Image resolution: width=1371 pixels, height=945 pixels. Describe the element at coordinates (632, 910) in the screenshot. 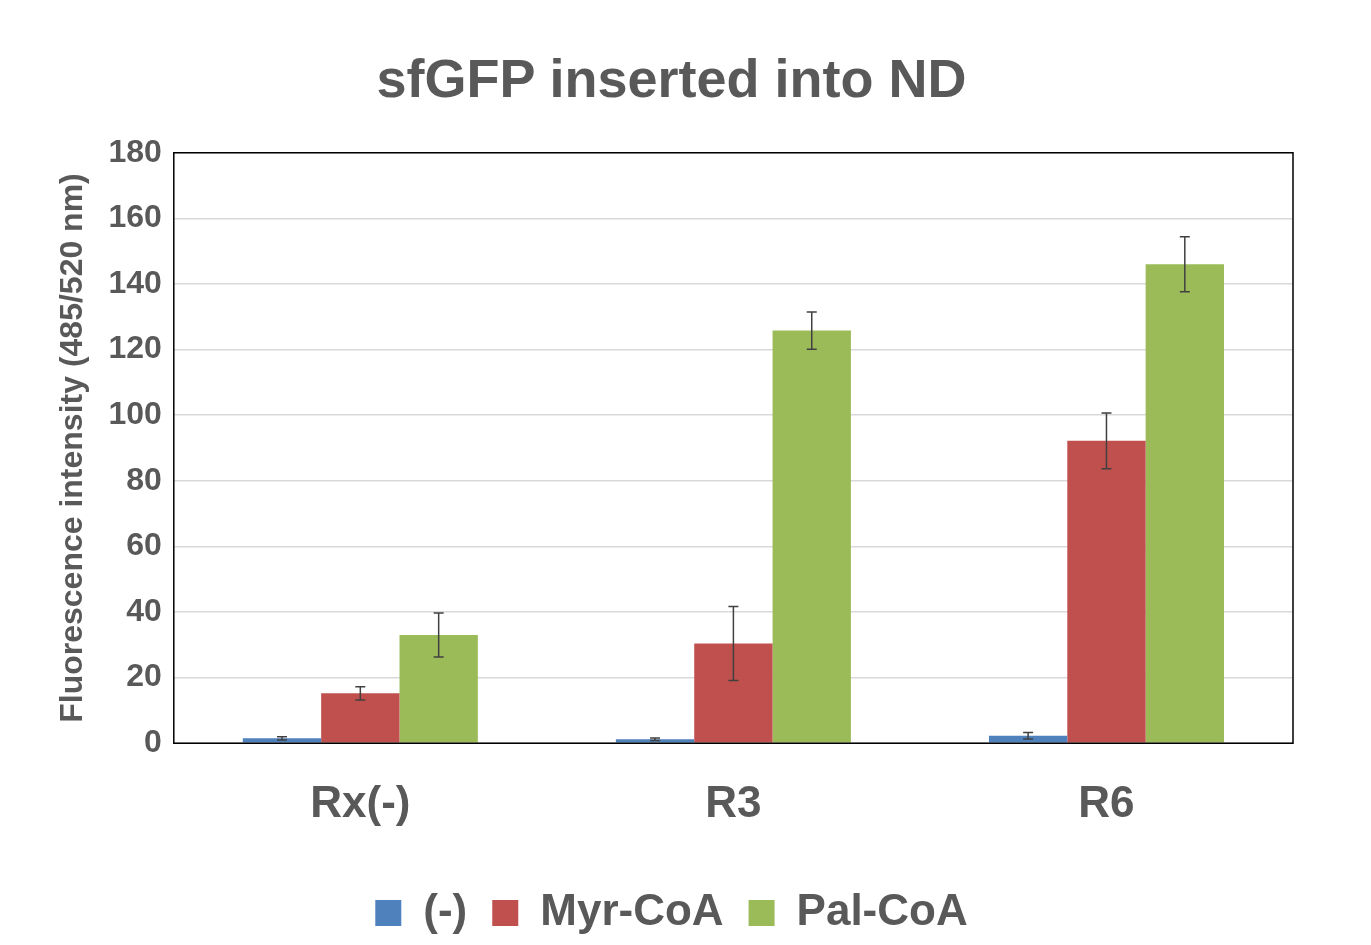

I see `legend-label: Myr-CoA` at that location.